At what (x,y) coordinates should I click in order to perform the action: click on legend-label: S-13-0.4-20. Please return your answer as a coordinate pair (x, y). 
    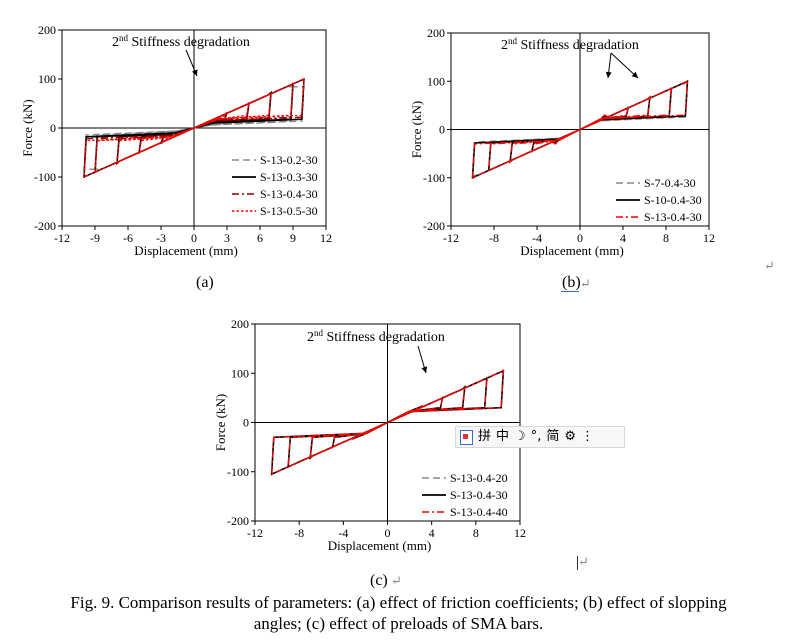
    Looking at the image, I should click on (479, 478).